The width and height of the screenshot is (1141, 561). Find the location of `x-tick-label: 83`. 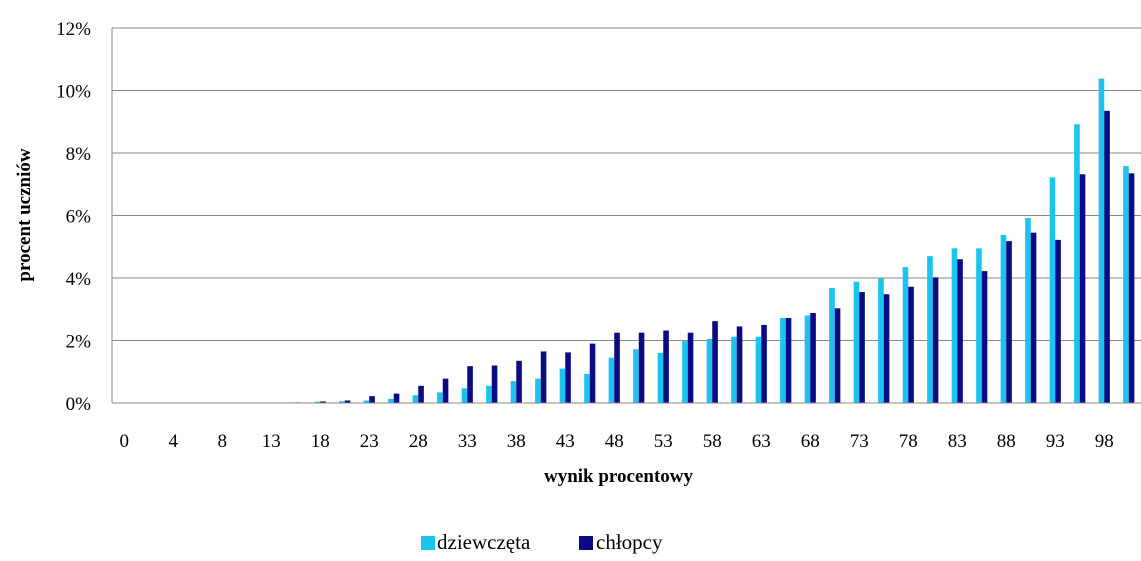

x-tick-label: 83 is located at coordinates (957, 441).